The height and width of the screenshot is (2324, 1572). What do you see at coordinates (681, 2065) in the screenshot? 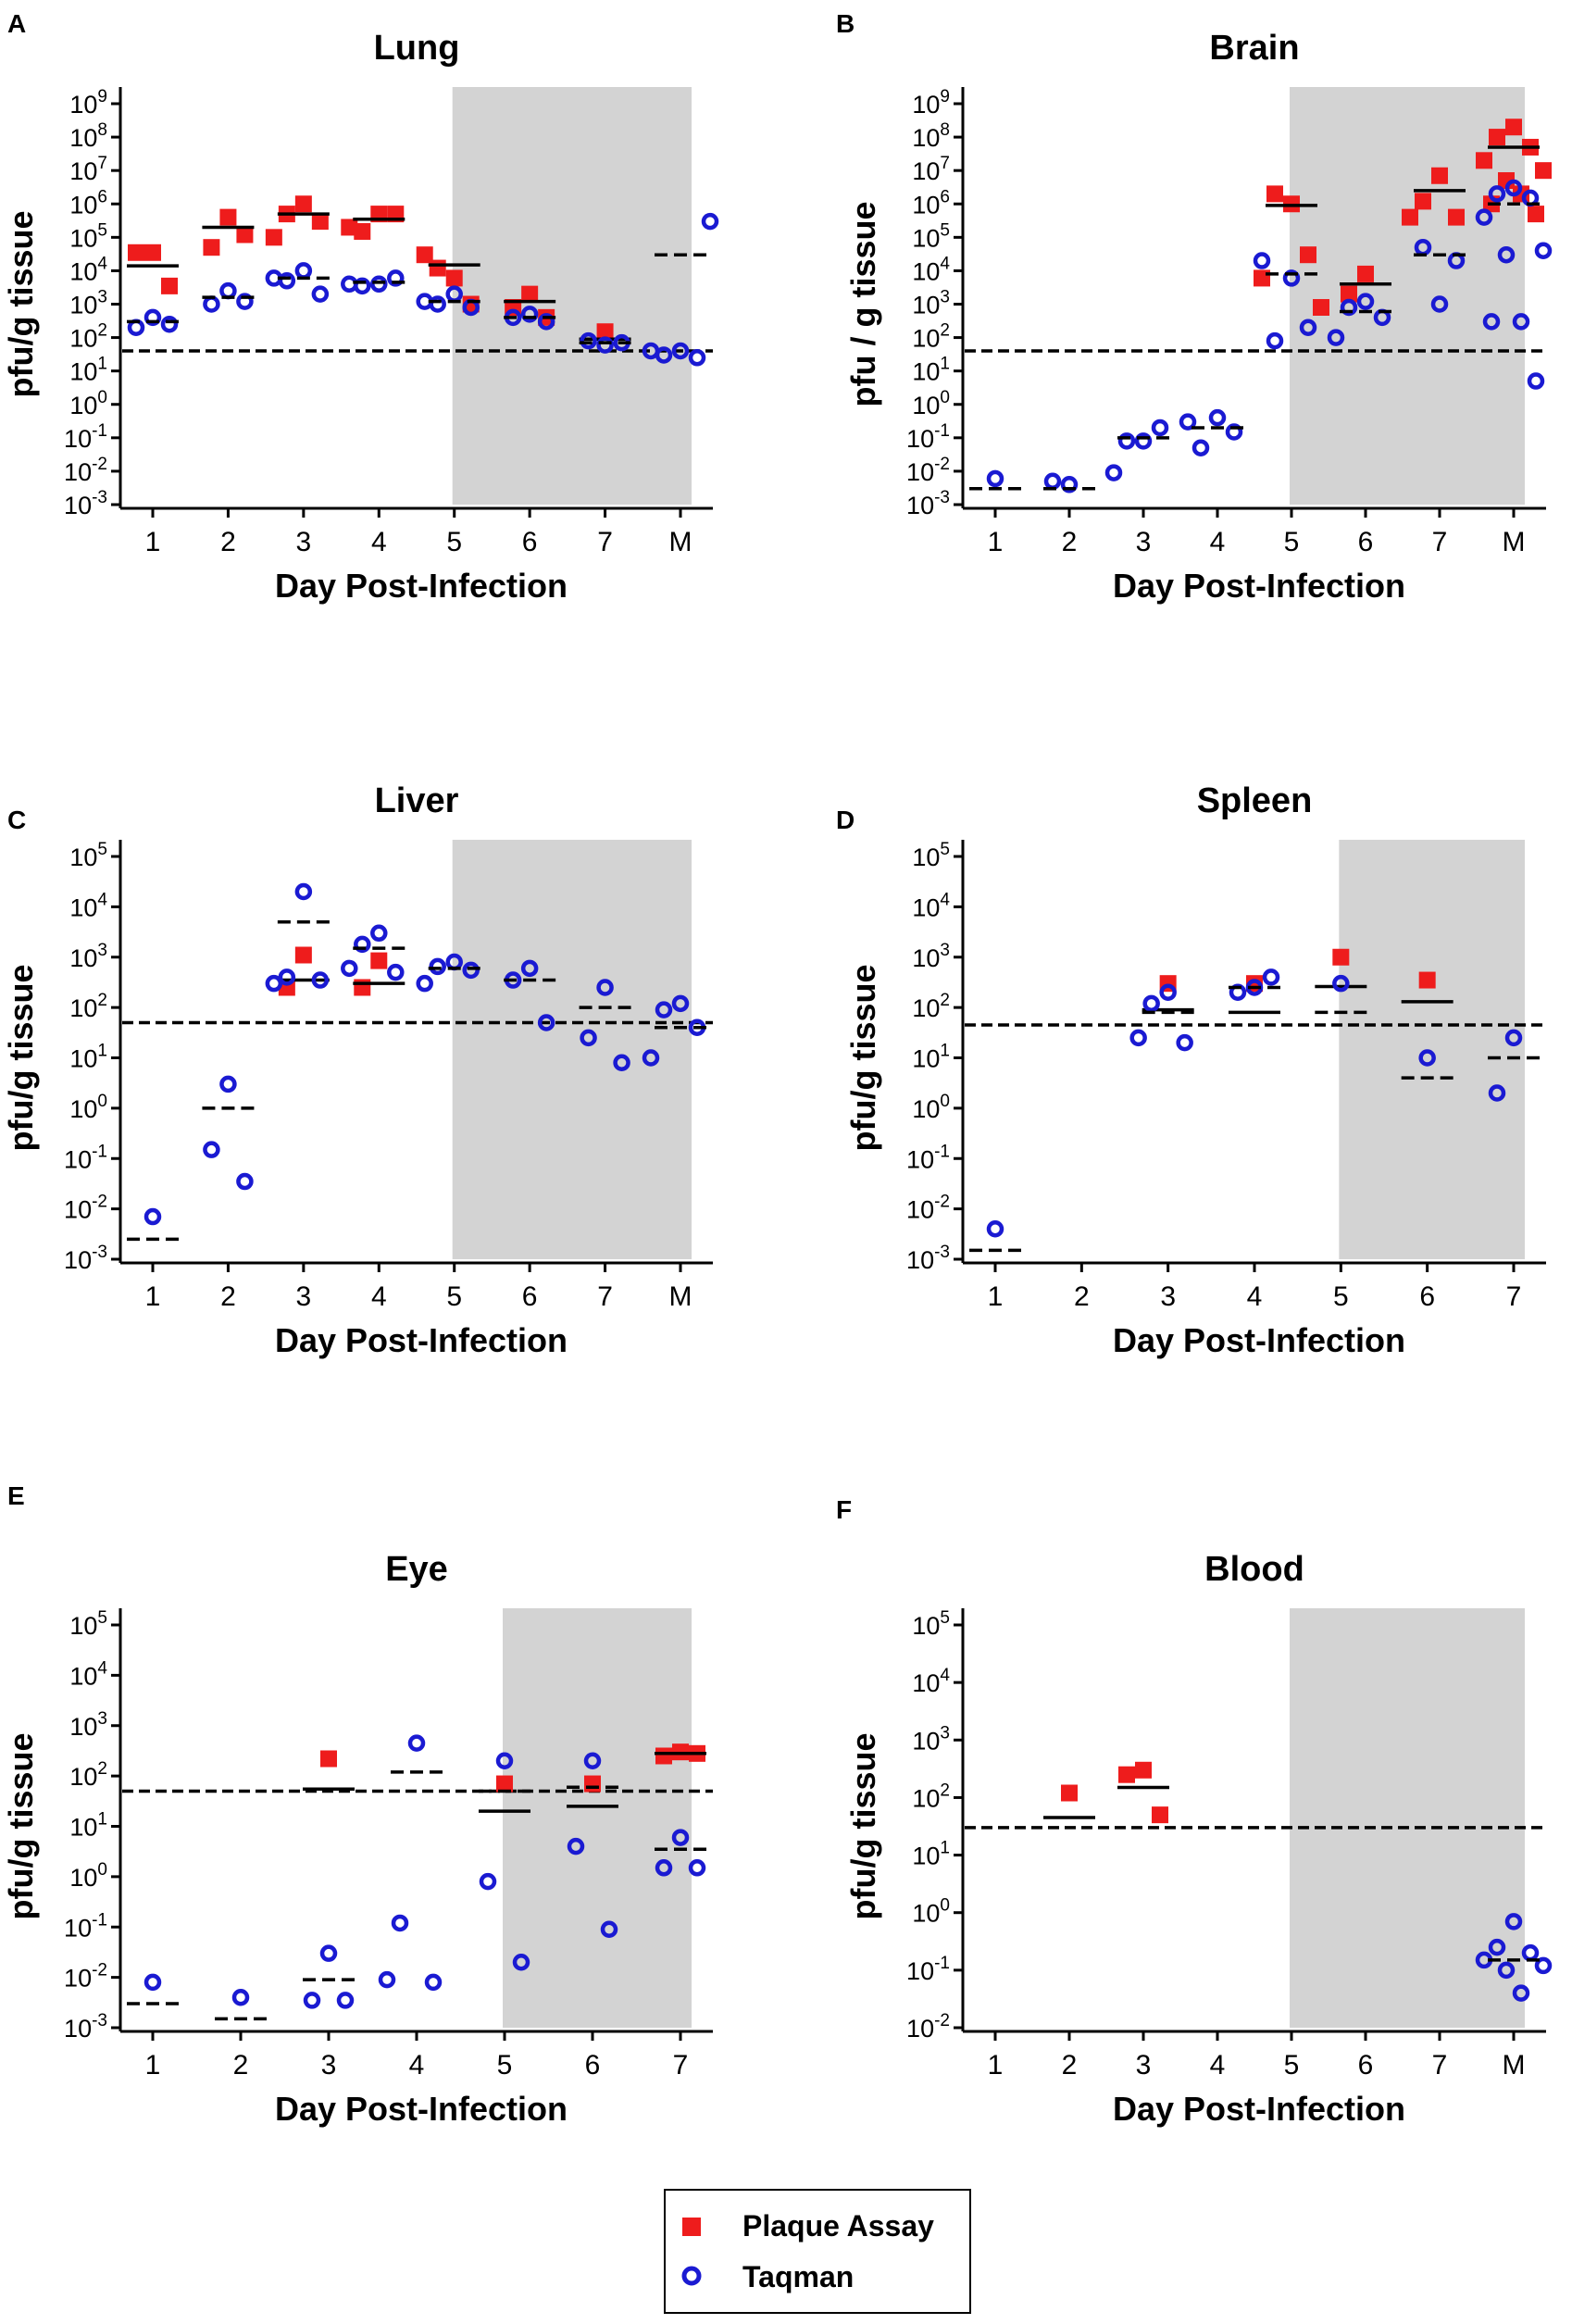
I see `x-tick-label: 7` at bounding box center [681, 2065].